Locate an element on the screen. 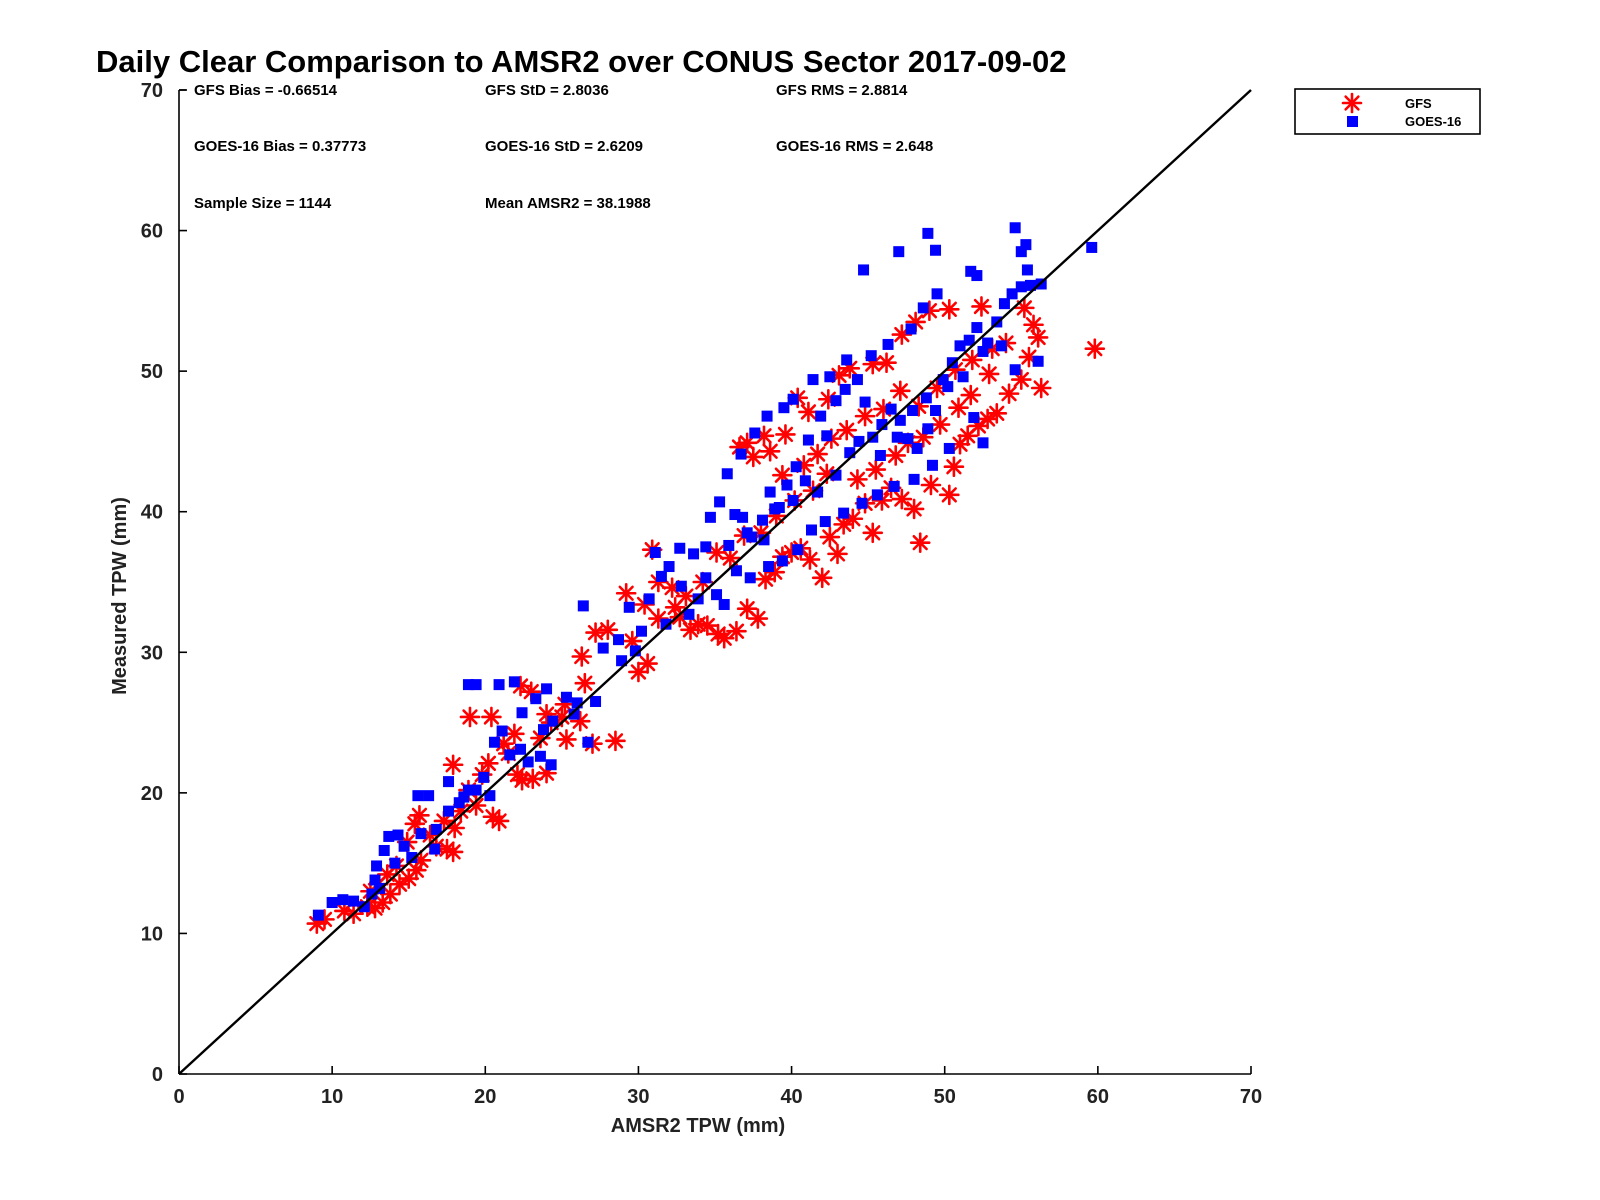 The width and height of the screenshot is (1600, 1200). y-tick-label: 40 is located at coordinates (152, 513).